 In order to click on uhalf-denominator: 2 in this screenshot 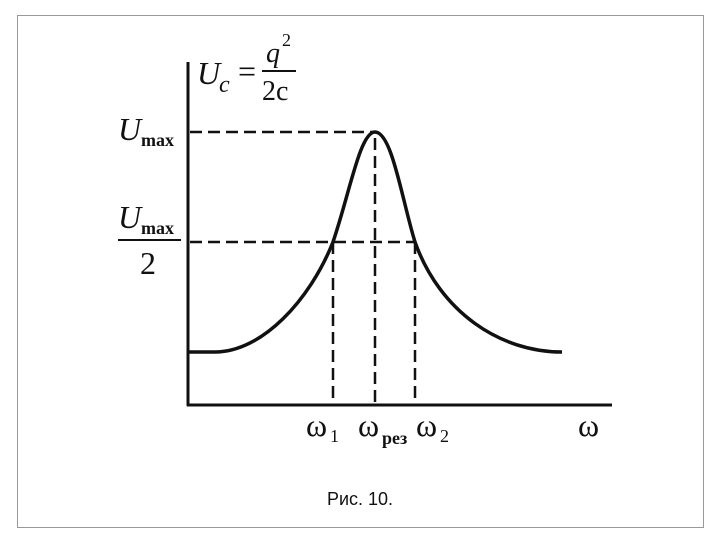, I will do `click(148, 263)`.